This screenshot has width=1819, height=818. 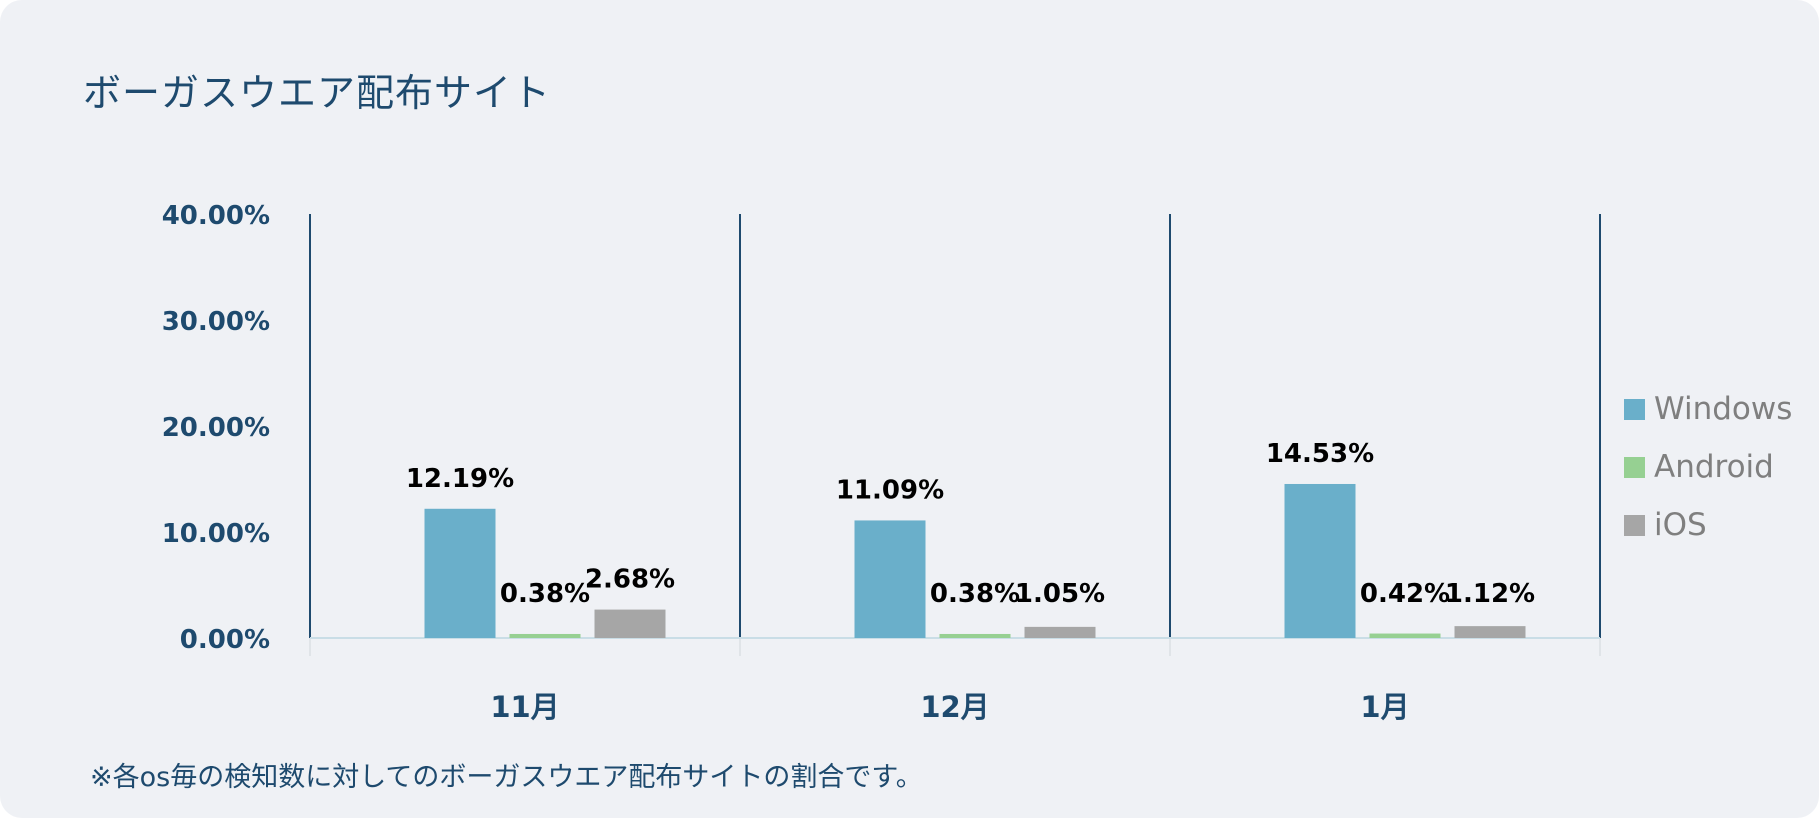 I want to click on data-label: 1.05%, so click(x=1060, y=594).